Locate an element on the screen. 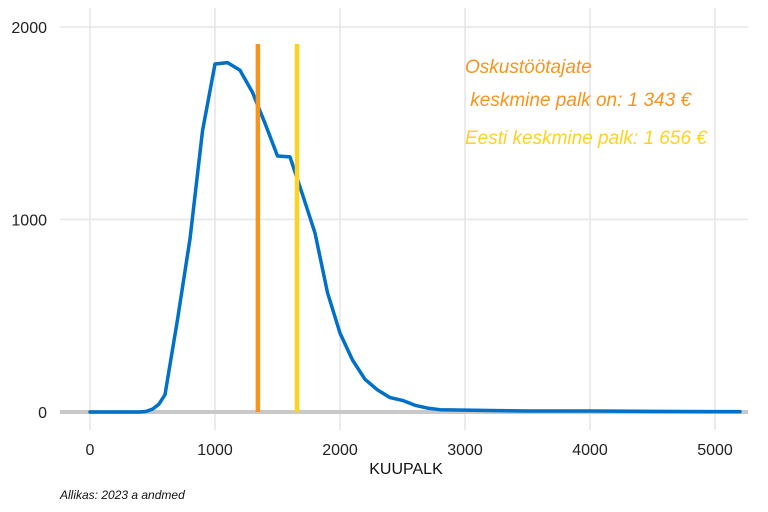 The image size is (768, 512). x-tick-label-4000: 4000 is located at coordinates (590, 450).